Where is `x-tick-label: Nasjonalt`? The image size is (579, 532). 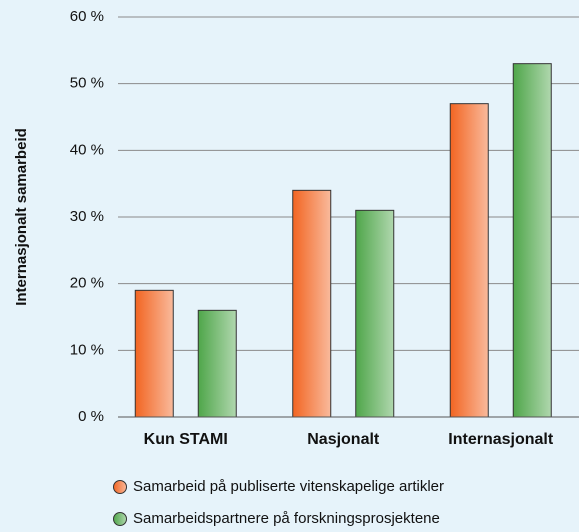 x-tick-label: Nasjonalt is located at coordinates (343, 439).